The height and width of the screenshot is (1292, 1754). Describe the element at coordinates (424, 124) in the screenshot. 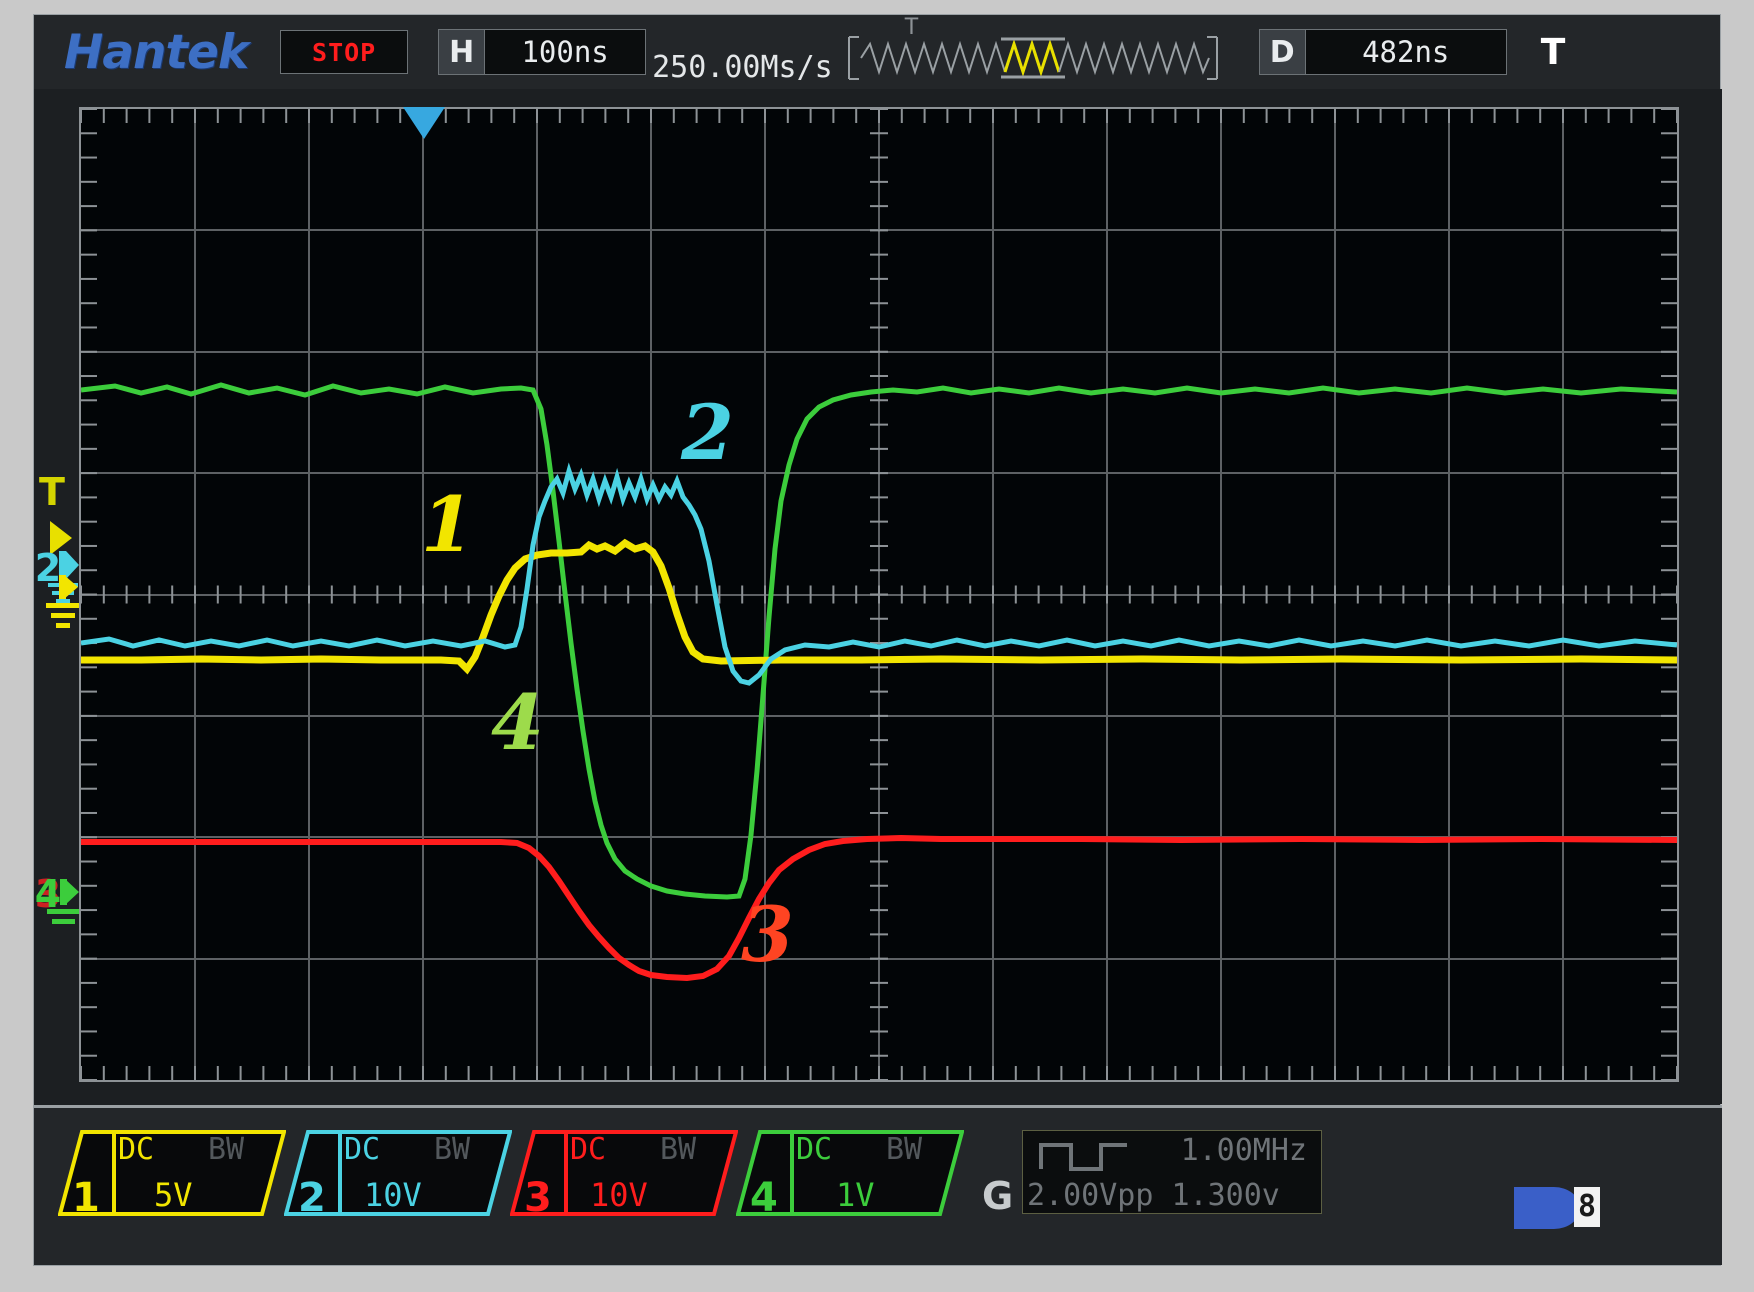

I see `trigger-position-marker` at that location.